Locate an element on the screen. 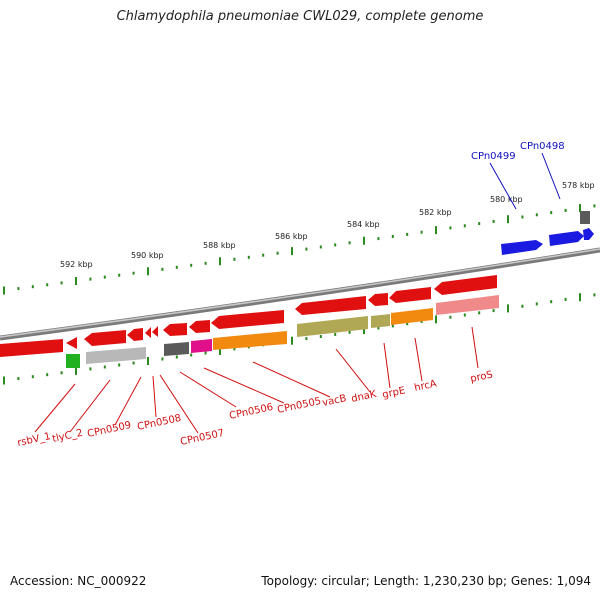 The image size is (600, 600). gene-small-blue is located at coordinates (588, 234).